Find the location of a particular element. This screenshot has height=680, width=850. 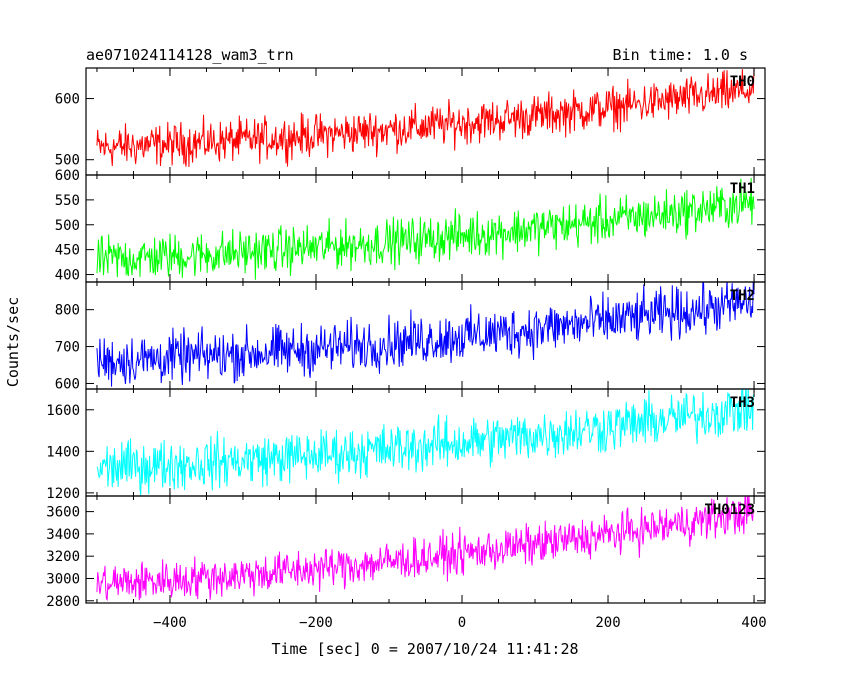

series-line-th2 is located at coordinates (425, 334).